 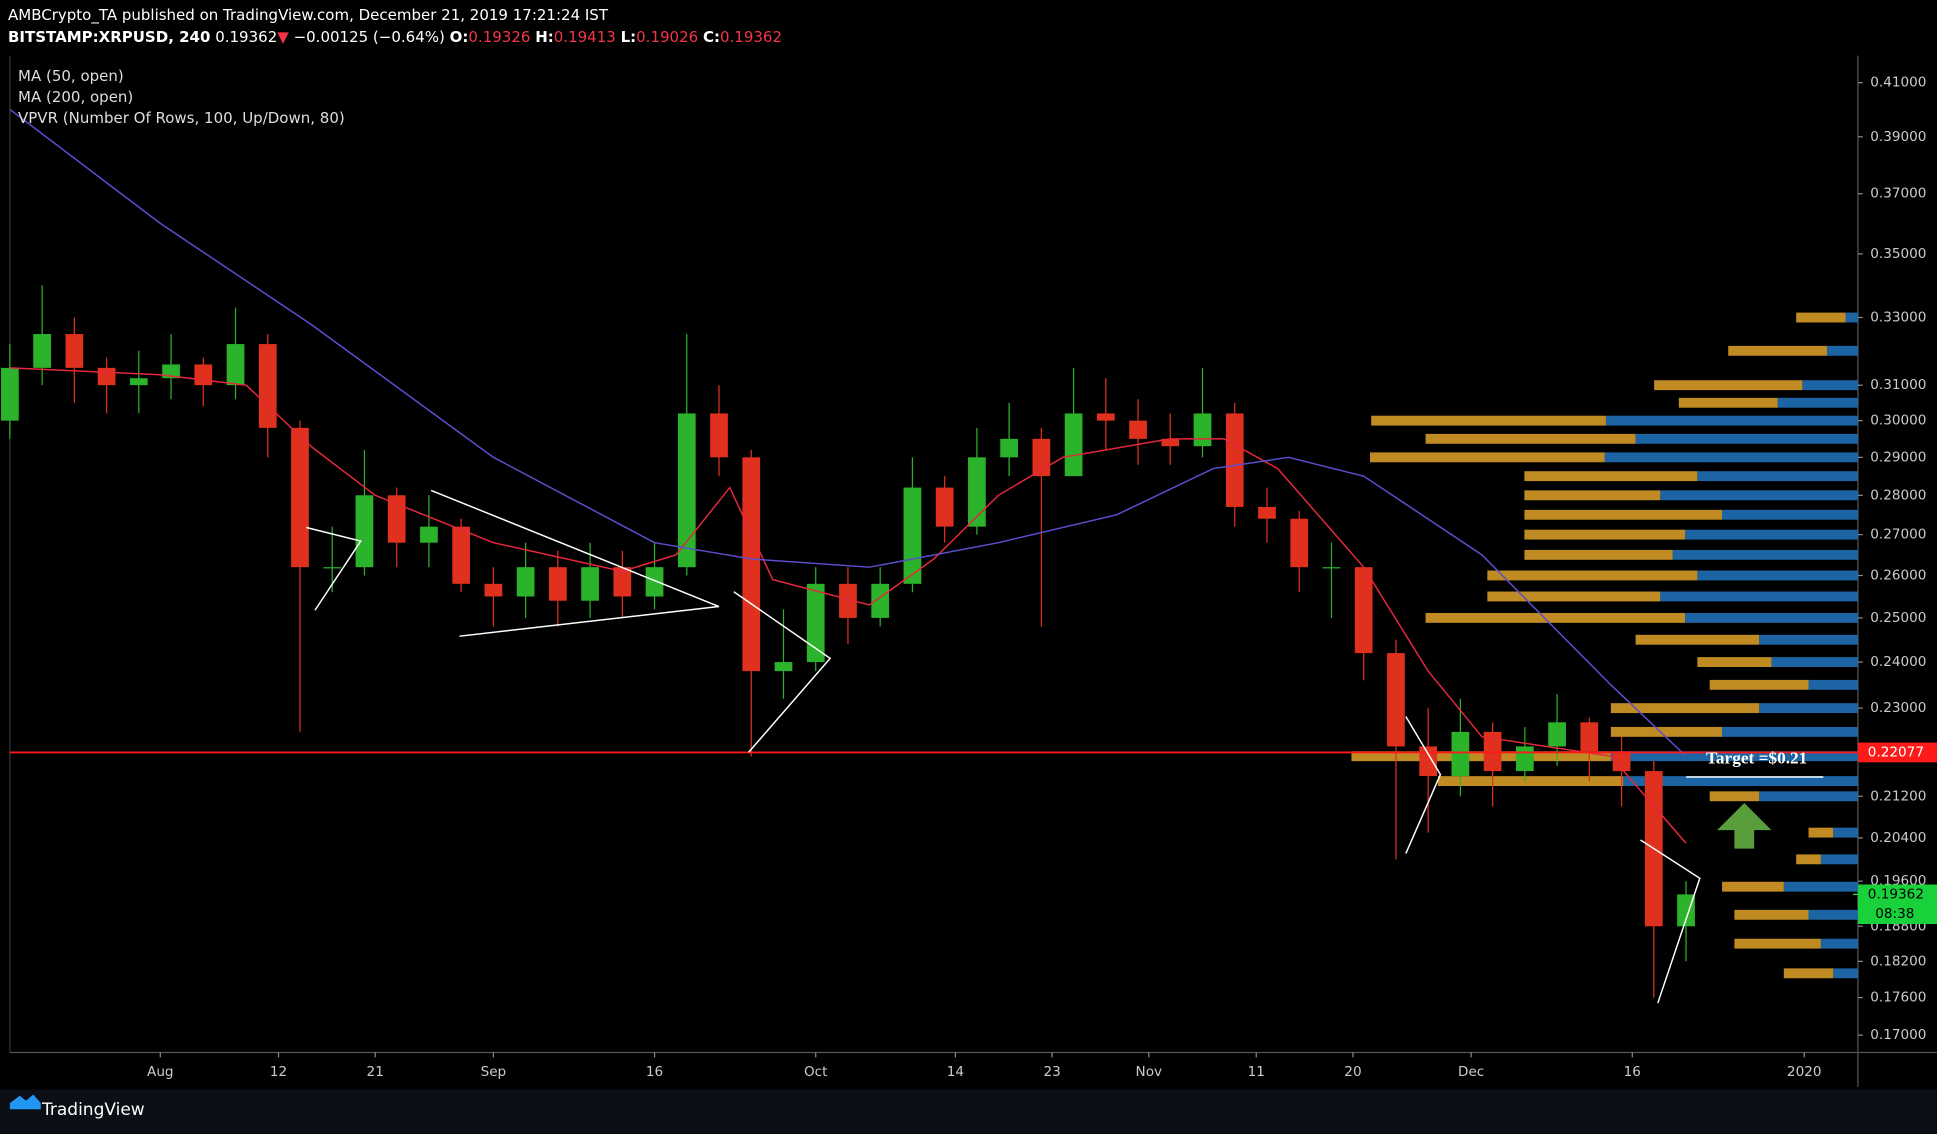 I want to click on x-tick-label: 12, so click(x=278, y=1072).